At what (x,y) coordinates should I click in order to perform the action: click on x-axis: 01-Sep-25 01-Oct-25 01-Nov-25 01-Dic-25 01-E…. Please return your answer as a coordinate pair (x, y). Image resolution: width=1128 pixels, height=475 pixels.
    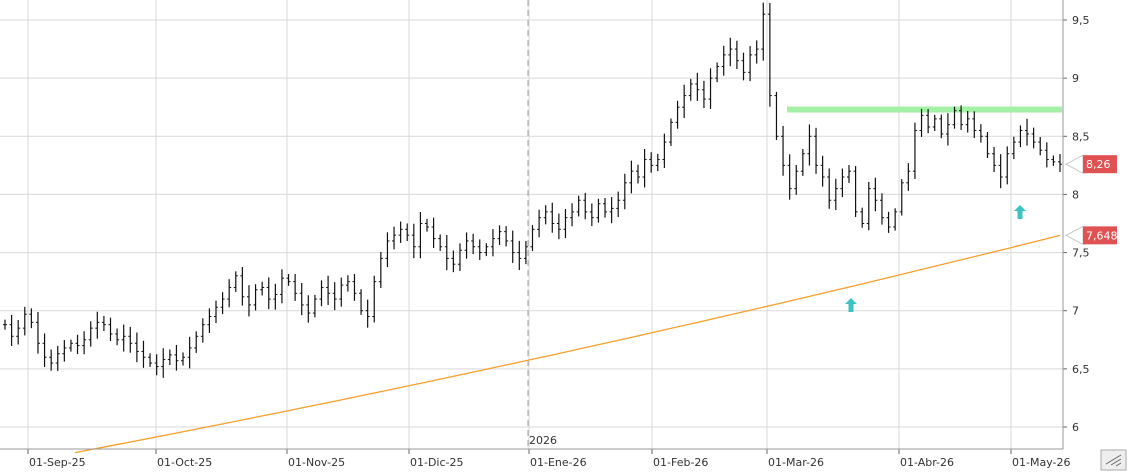
    Looking at the image, I should click on (535, 458).